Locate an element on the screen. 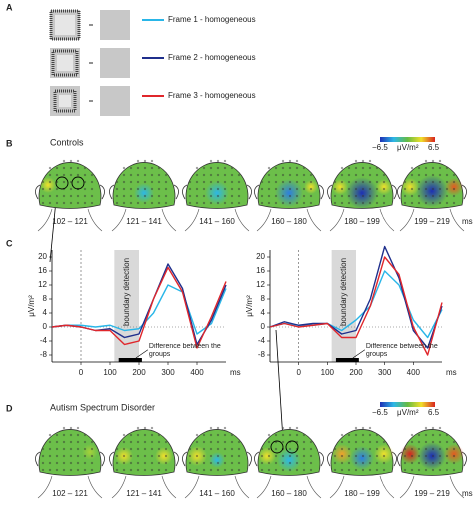  colorbar-unit: μV/m² is located at coordinates (408, 412).